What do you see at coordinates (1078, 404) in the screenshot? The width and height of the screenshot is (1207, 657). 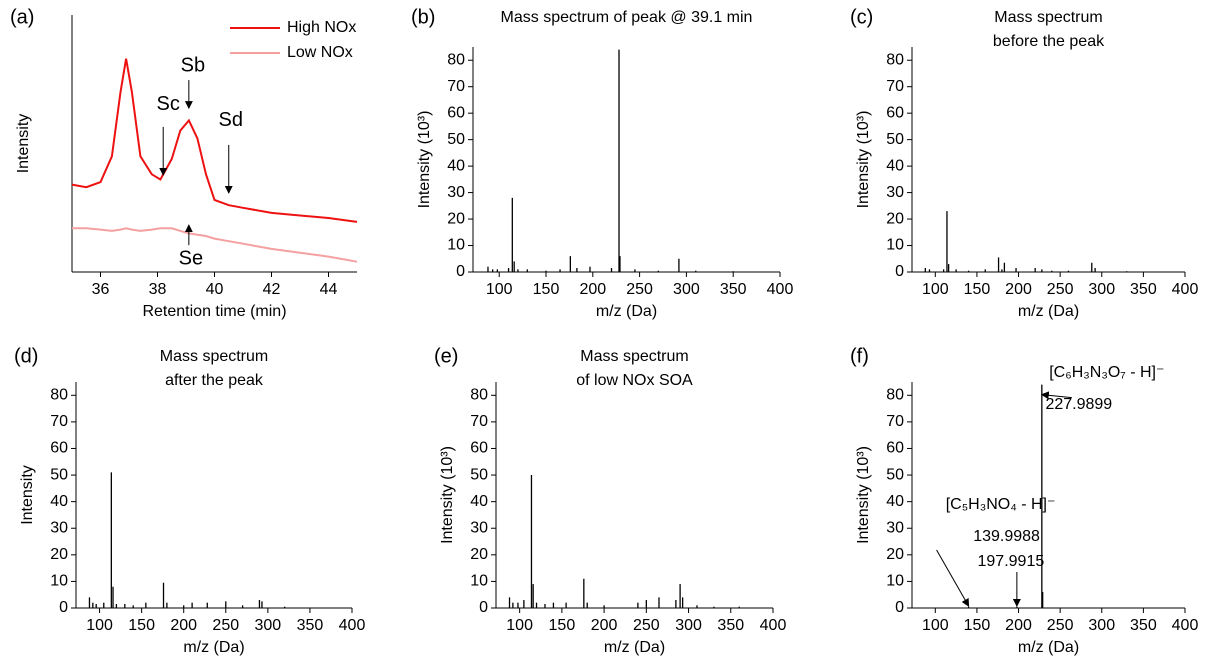 I see `annotation: 227.9899` at bounding box center [1078, 404].